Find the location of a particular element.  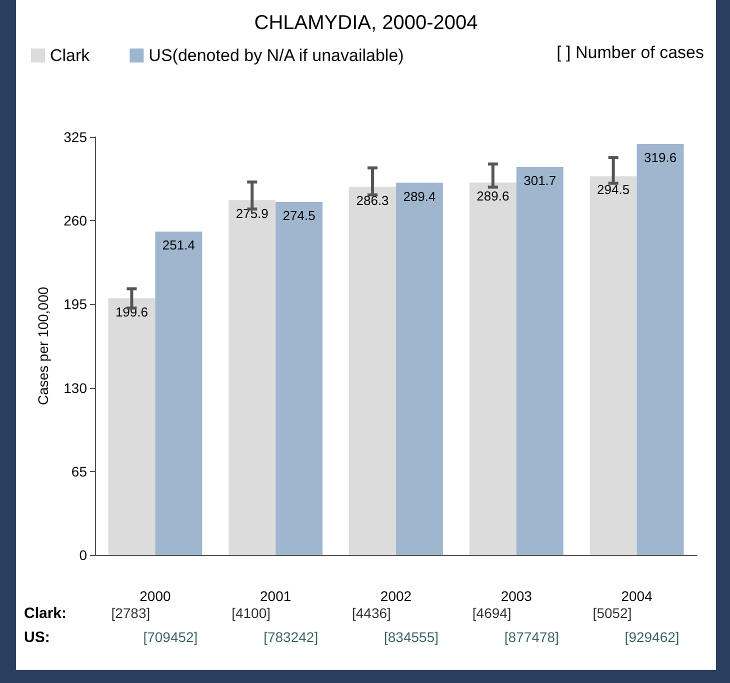

data-label: 274.5 is located at coordinates (299, 215).